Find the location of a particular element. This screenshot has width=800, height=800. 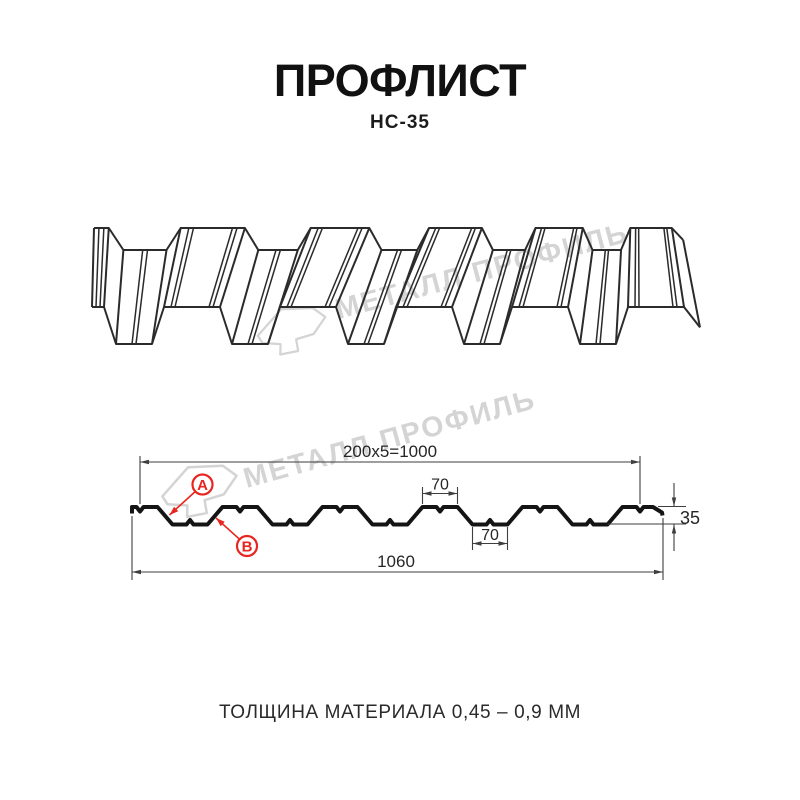

header: ПРОФЛИСТ НС-35 is located at coordinates (400, 96).